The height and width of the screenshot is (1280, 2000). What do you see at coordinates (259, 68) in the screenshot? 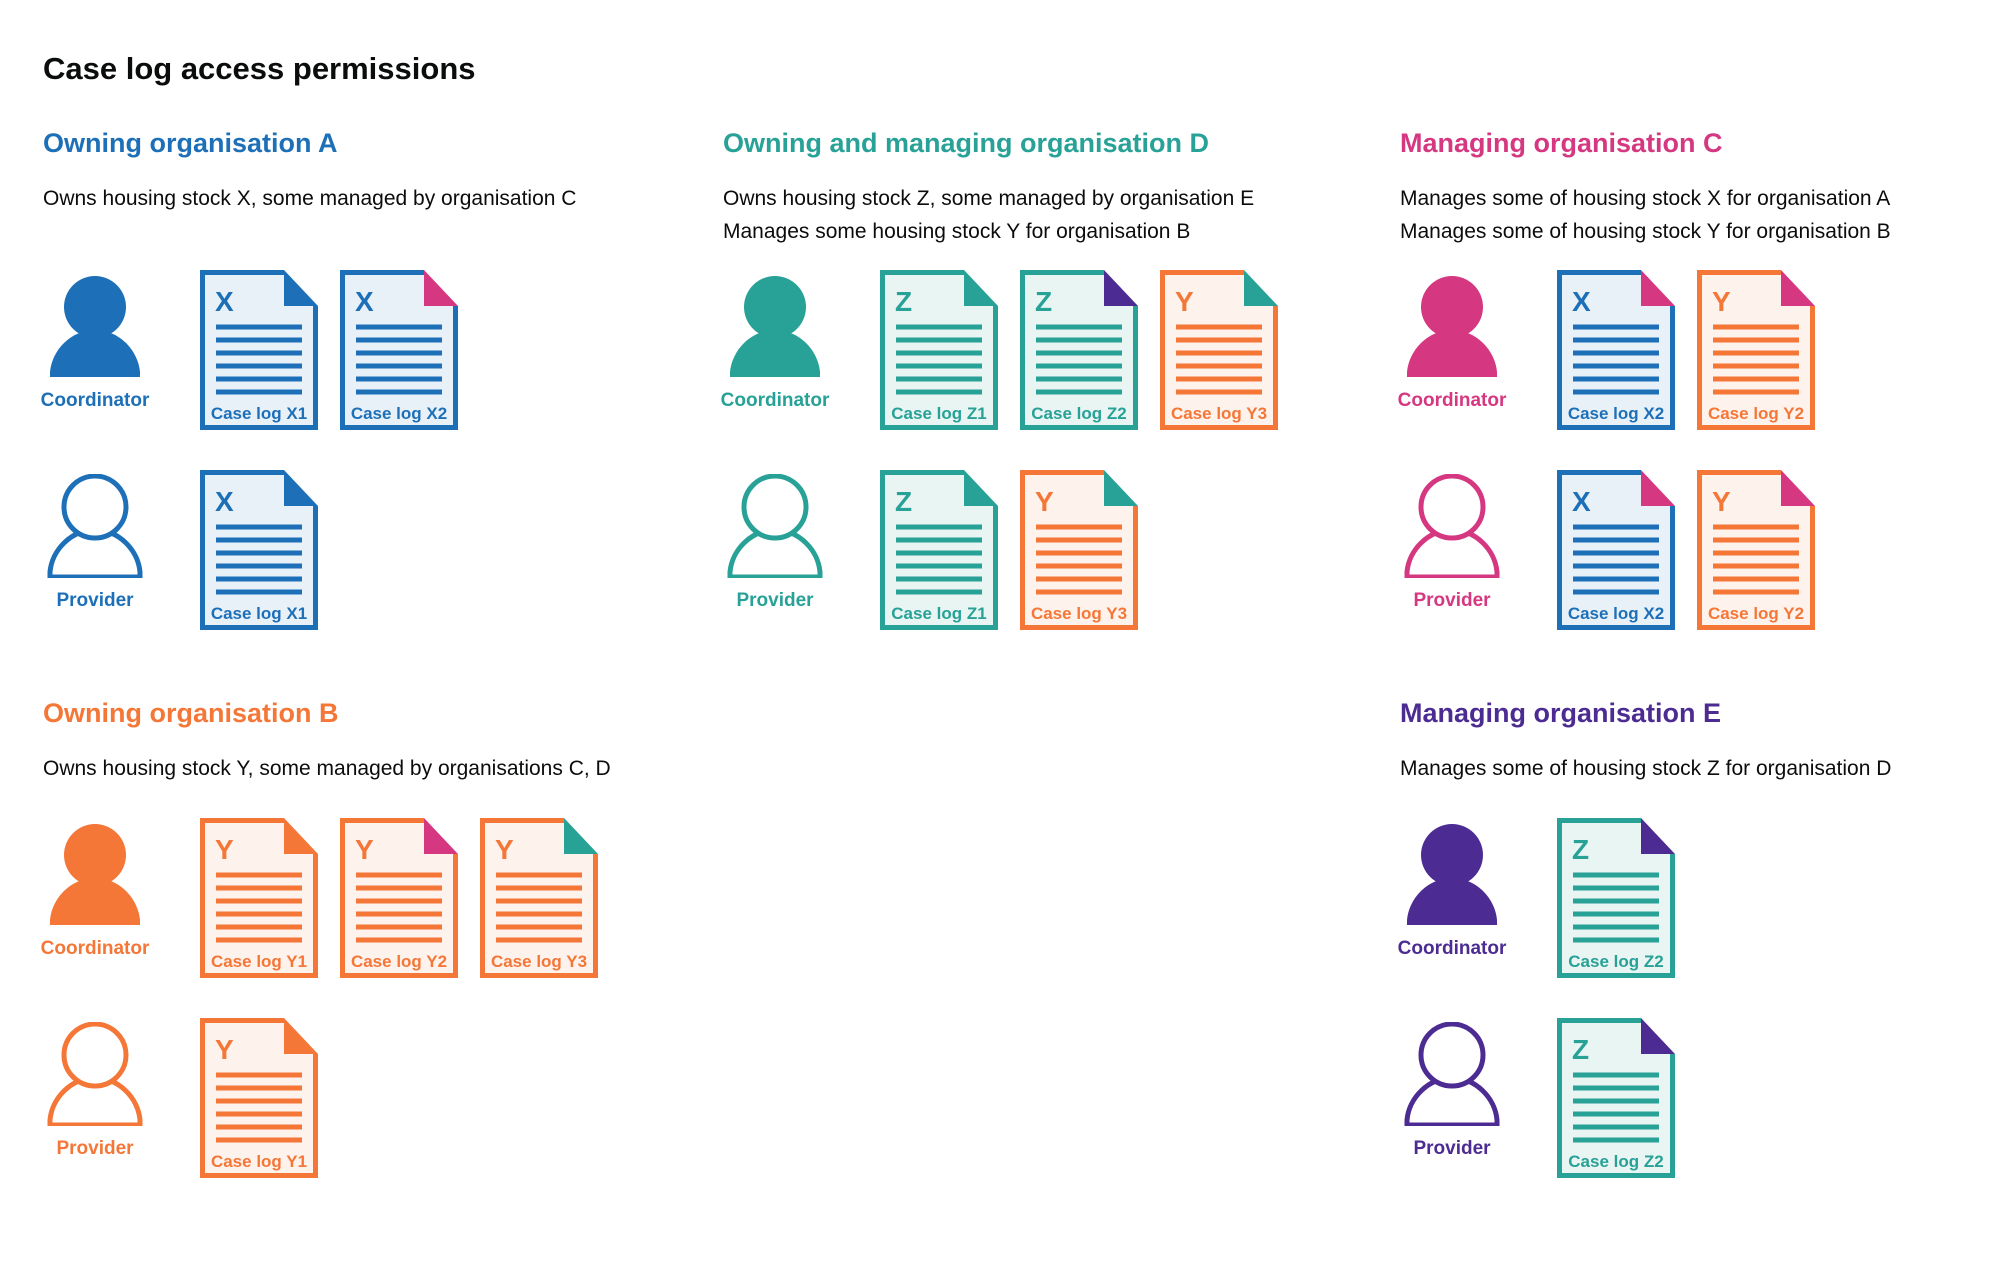
I see `page-title: Case log access permissions` at bounding box center [259, 68].